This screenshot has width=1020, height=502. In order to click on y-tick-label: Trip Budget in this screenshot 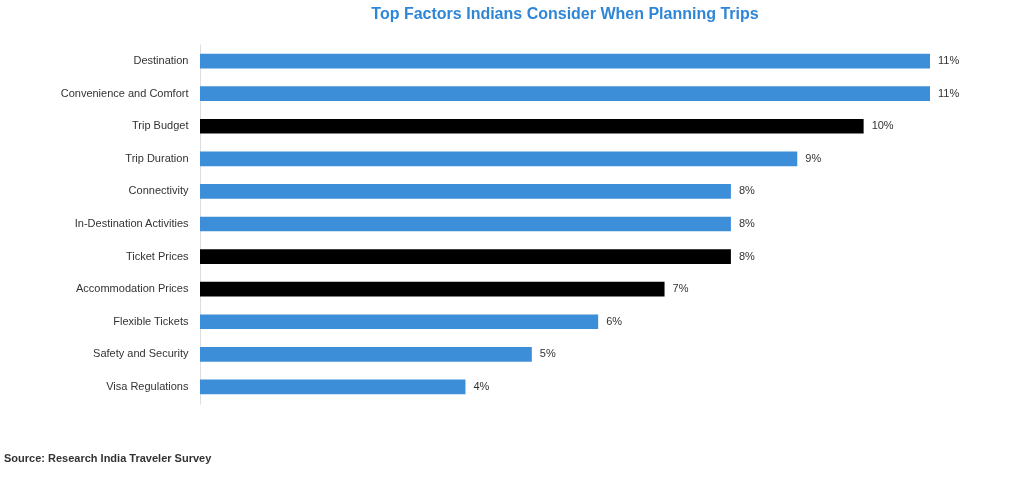, I will do `click(160, 125)`.